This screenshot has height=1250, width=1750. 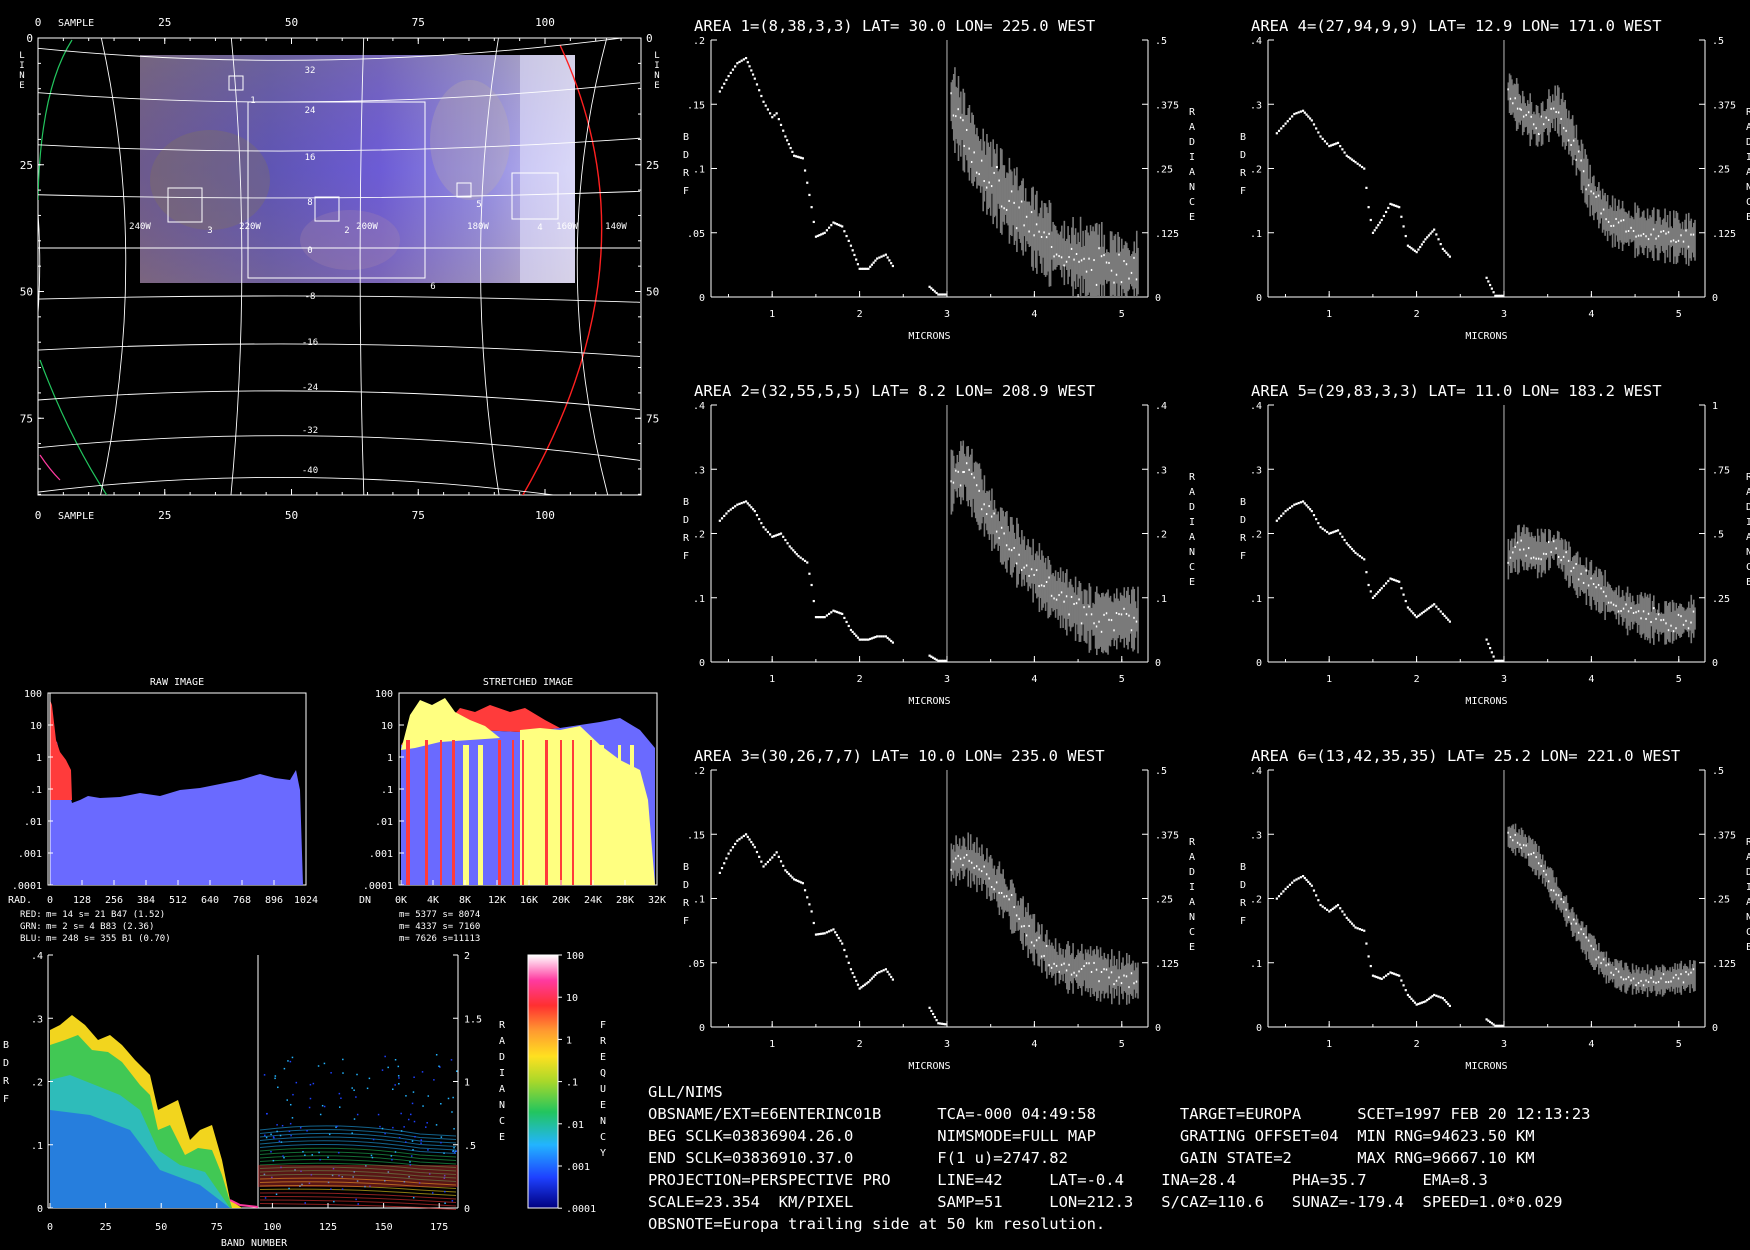 I want to click on radiance-tick: .3, so click(x=1161, y=470).